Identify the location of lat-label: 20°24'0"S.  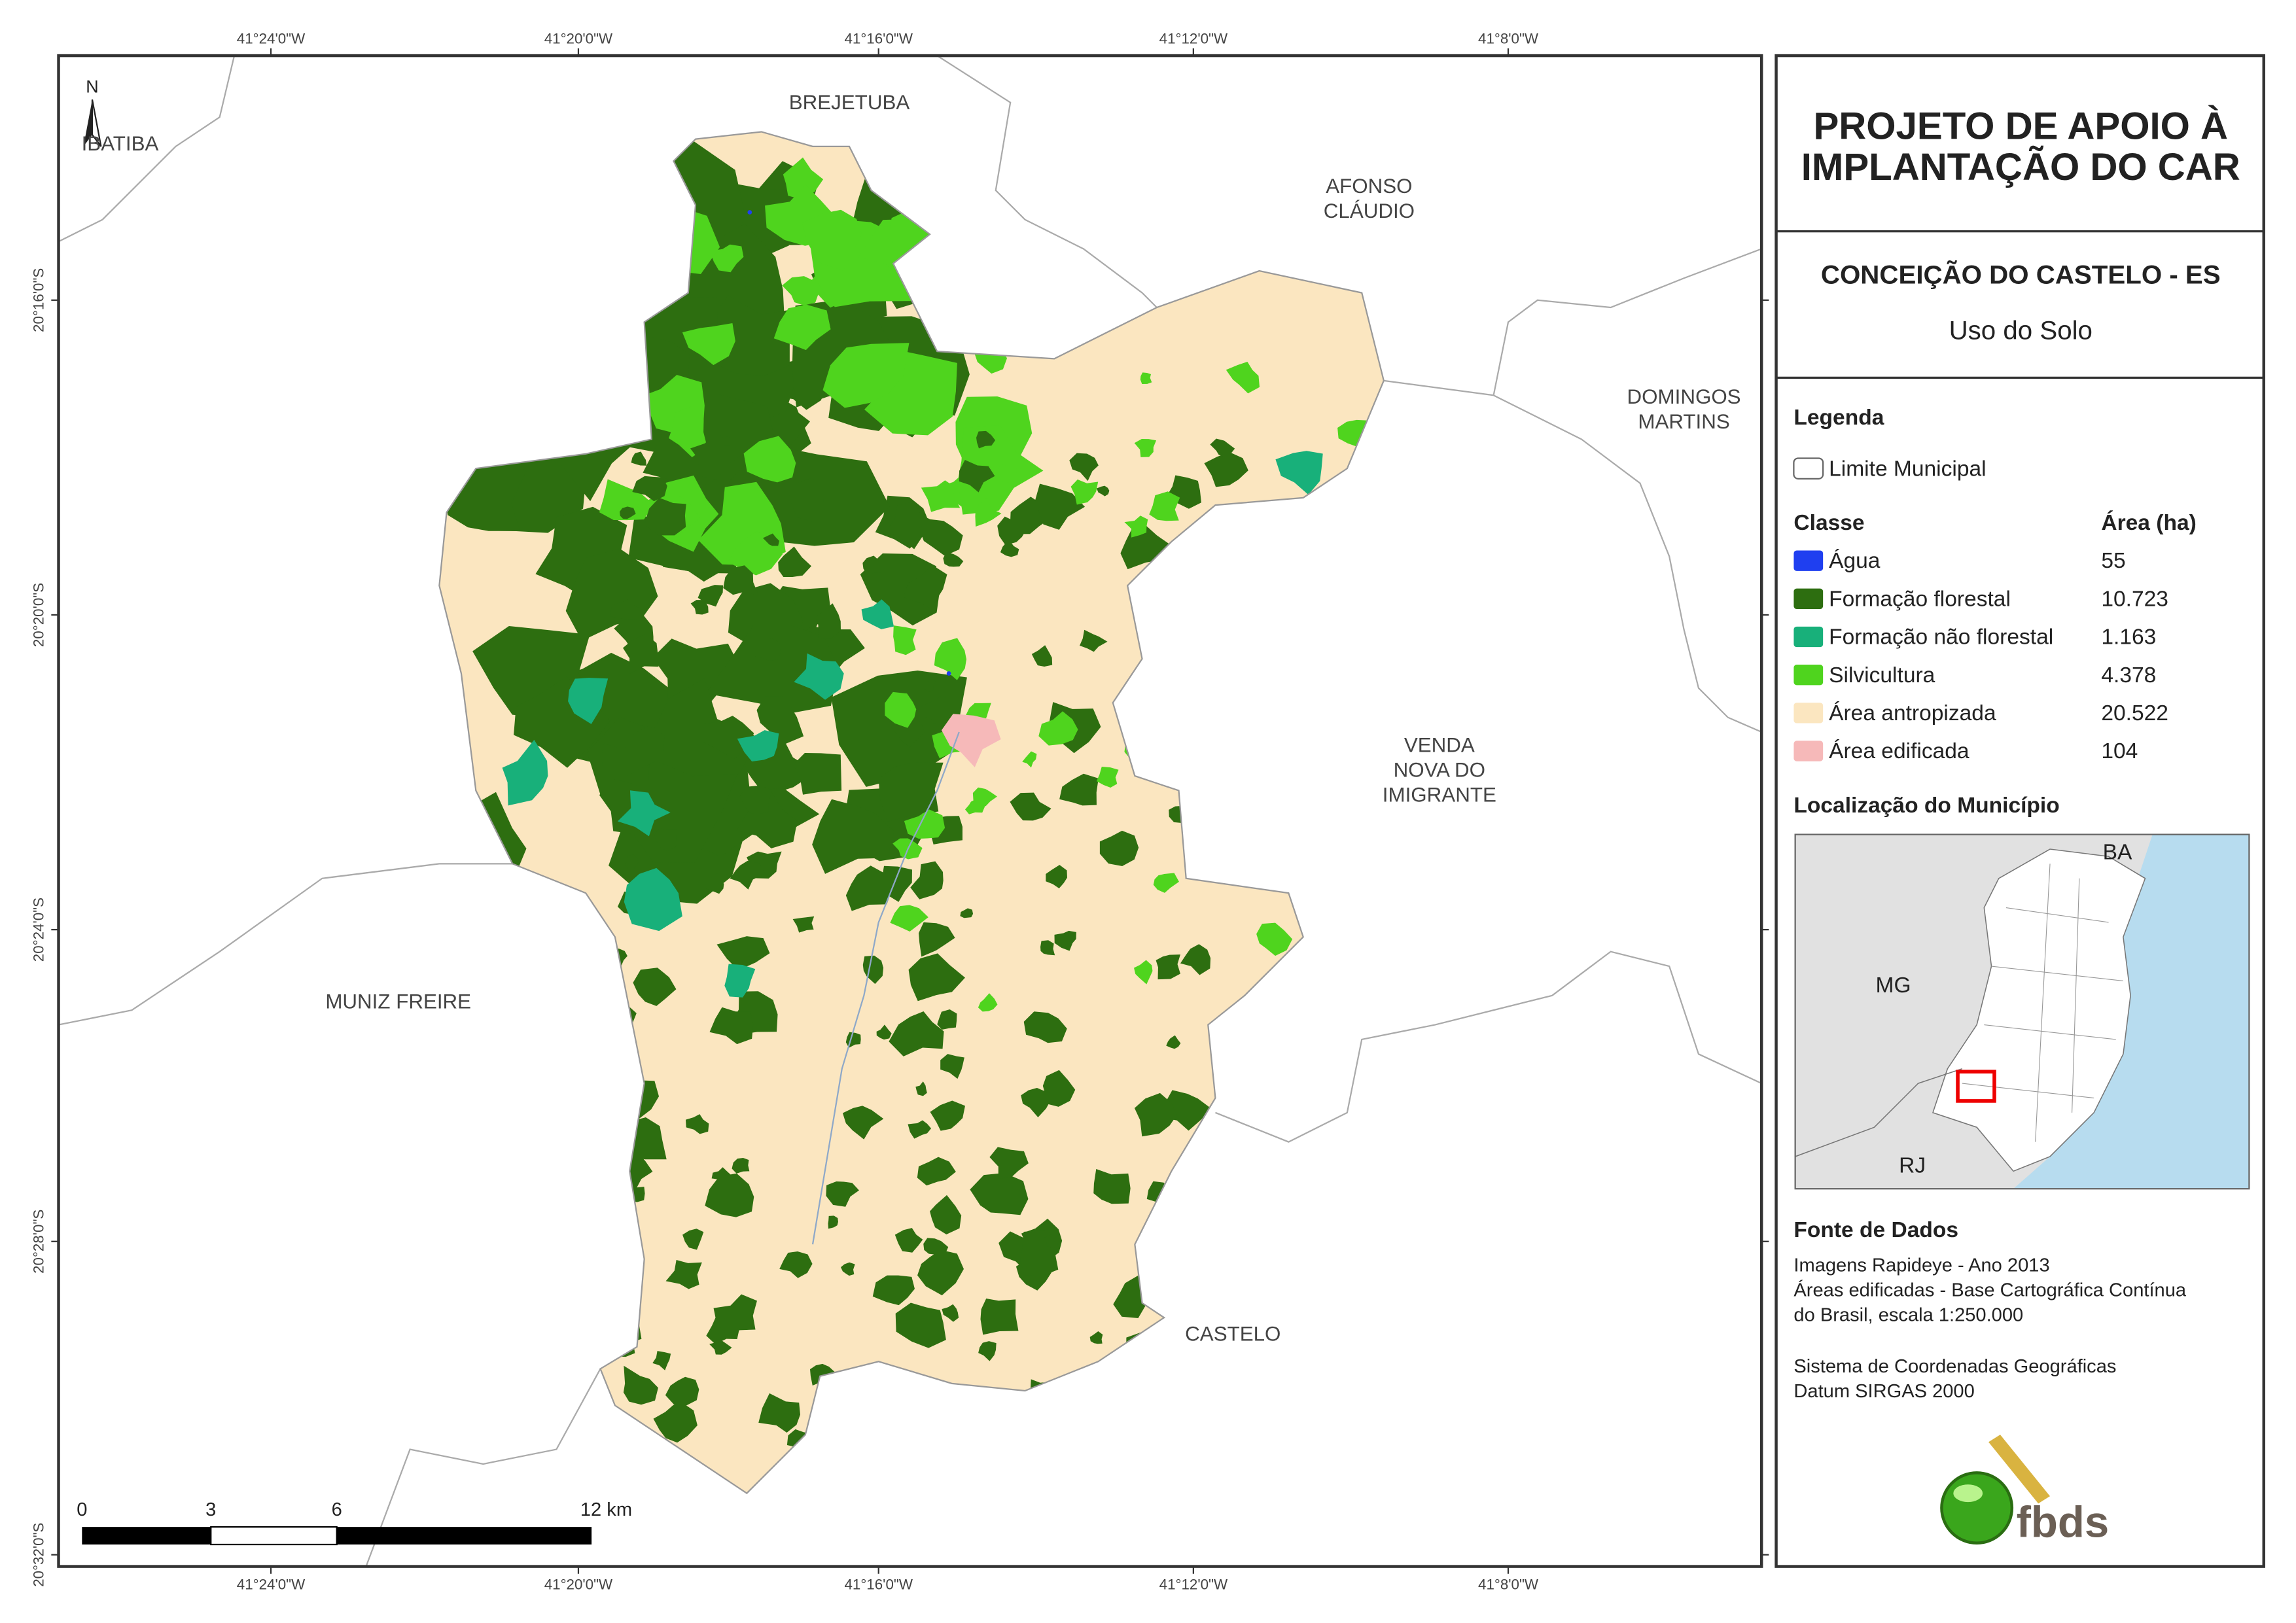
(38, 930).